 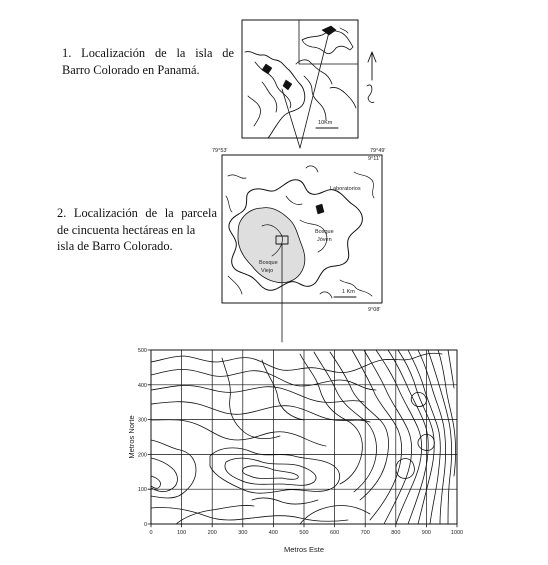 What do you see at coordinates (148, 53) in the screenshot?
I see `caption-map-1-line-1: 1. Localización de la isla de` at bounding box center [148, 53].